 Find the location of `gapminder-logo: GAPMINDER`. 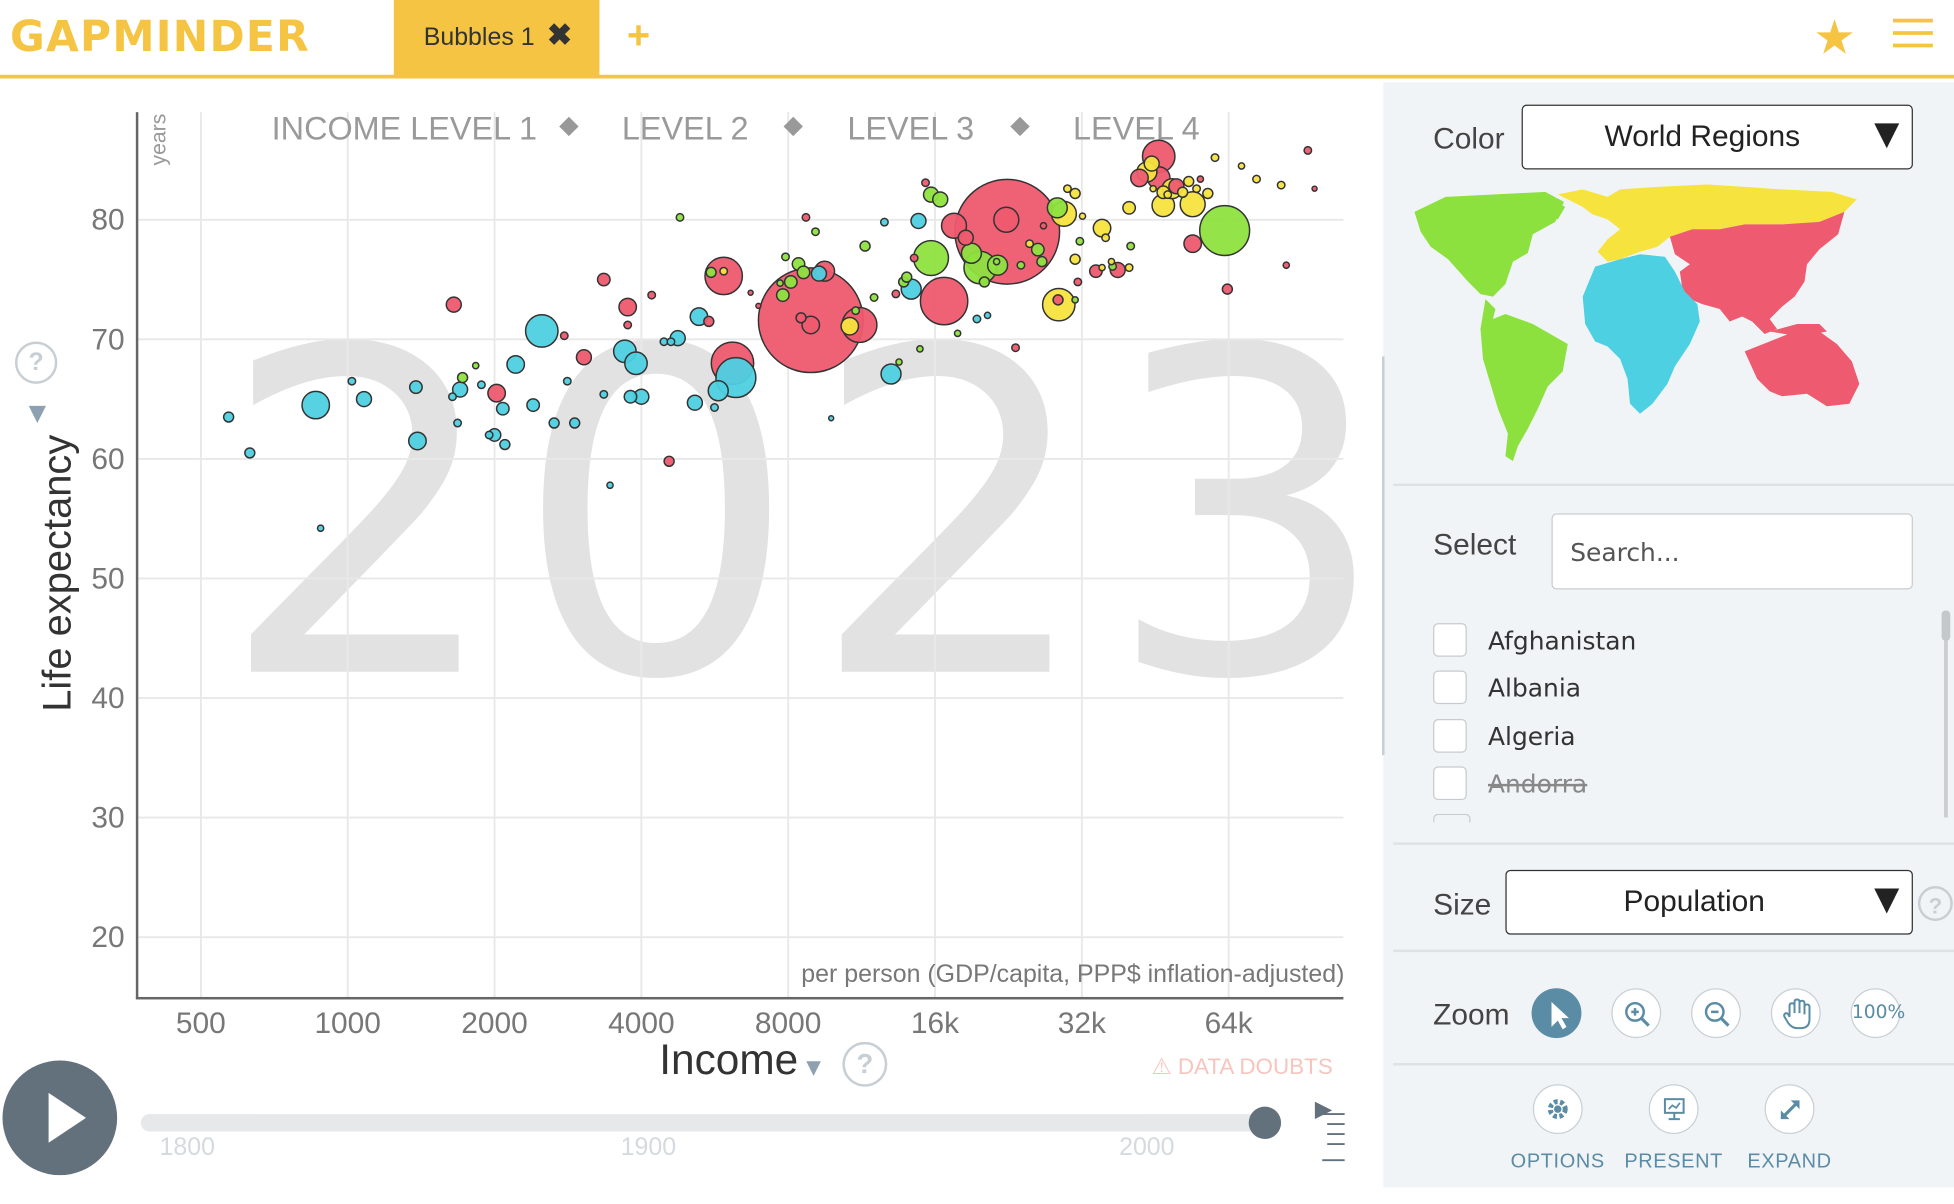

gapminder-logo: GAPMINDER is located at coordinates (159, 37).